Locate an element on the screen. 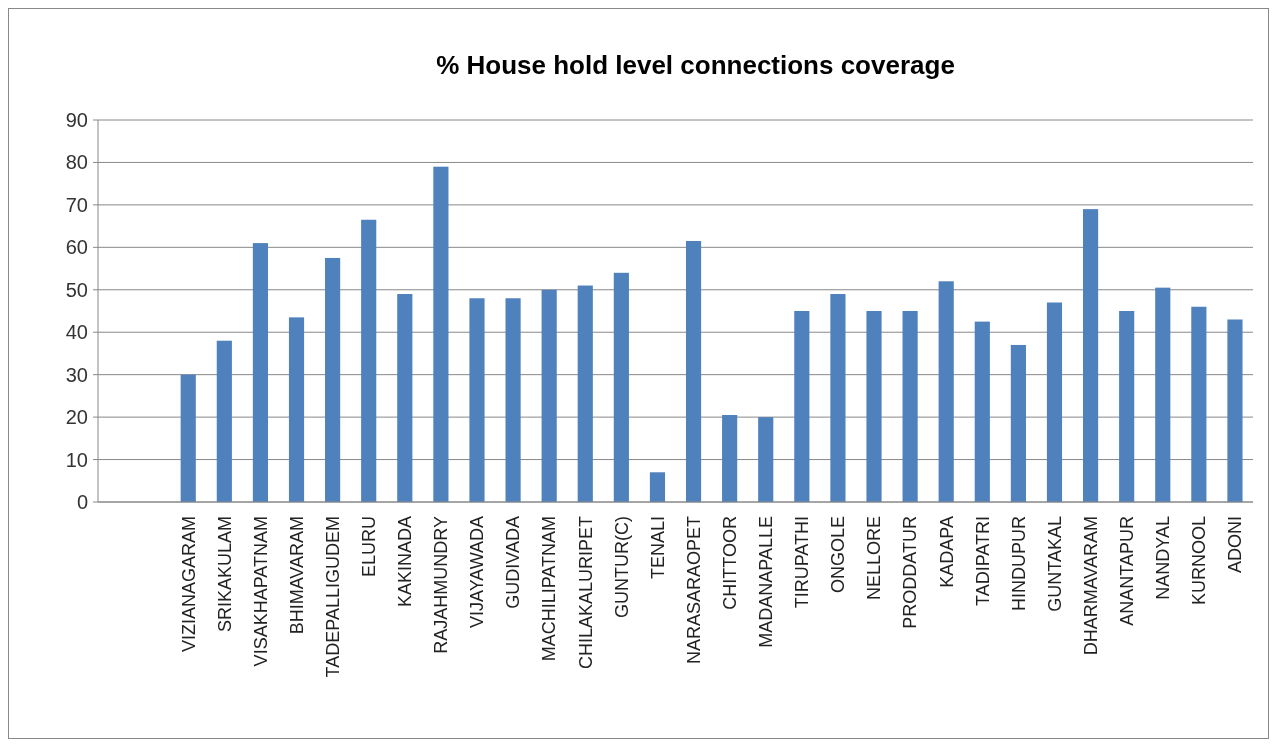  x-tick-label: ELURU is located at coordinates (369, 547).